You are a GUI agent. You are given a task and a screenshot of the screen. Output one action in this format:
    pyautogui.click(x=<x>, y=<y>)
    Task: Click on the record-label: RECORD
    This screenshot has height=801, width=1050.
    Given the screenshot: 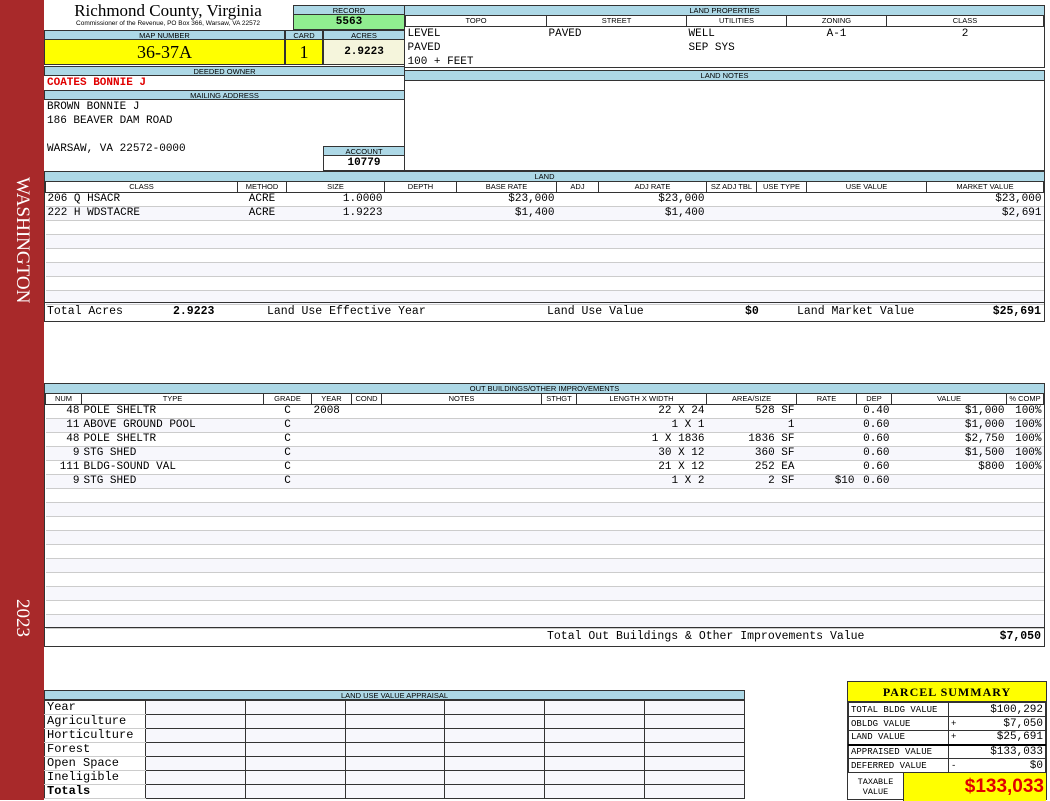 What is the action you would take?
    pyautogui.click(x=349, y=10)
    